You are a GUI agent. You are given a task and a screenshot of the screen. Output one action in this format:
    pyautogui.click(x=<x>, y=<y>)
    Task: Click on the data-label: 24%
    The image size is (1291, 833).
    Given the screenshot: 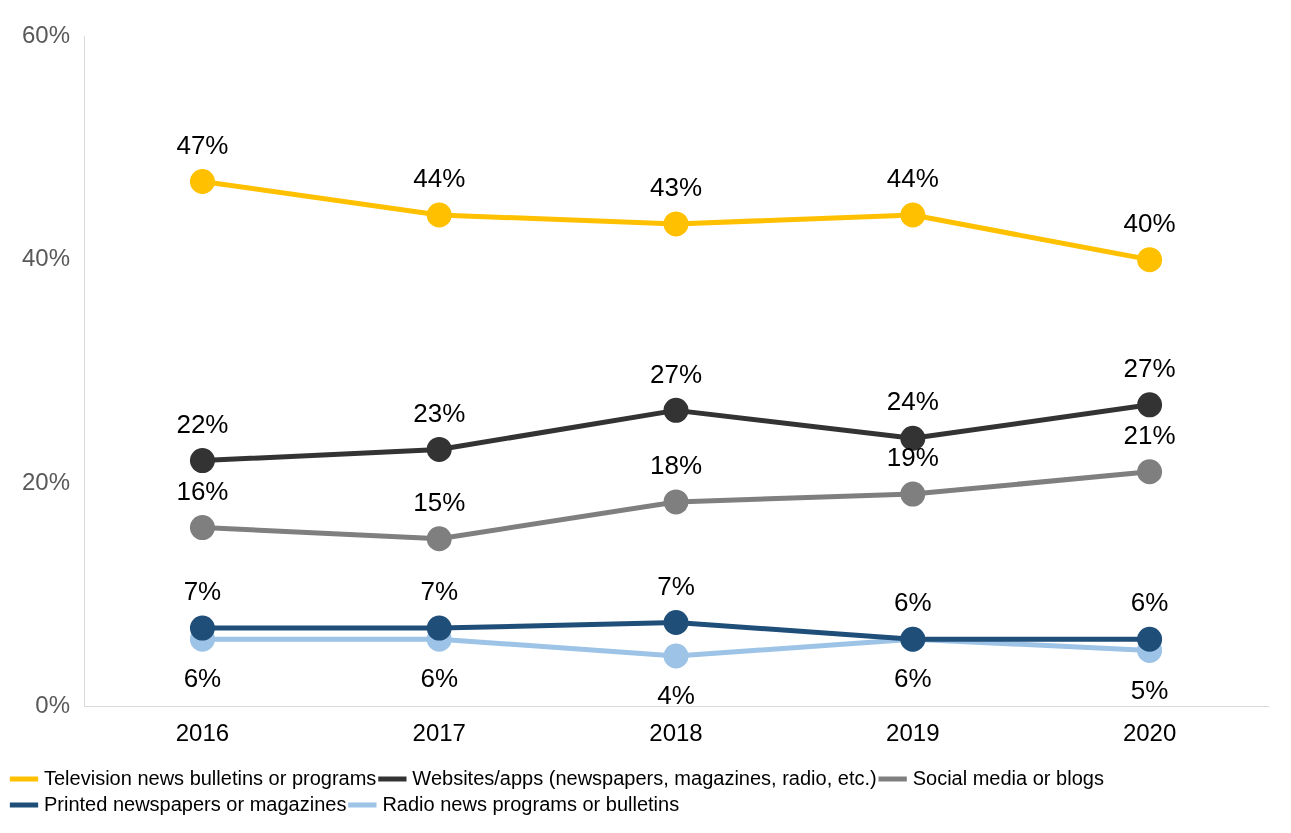 What is the action you would take?
    pyautogui.click(x=912, y=401)
    